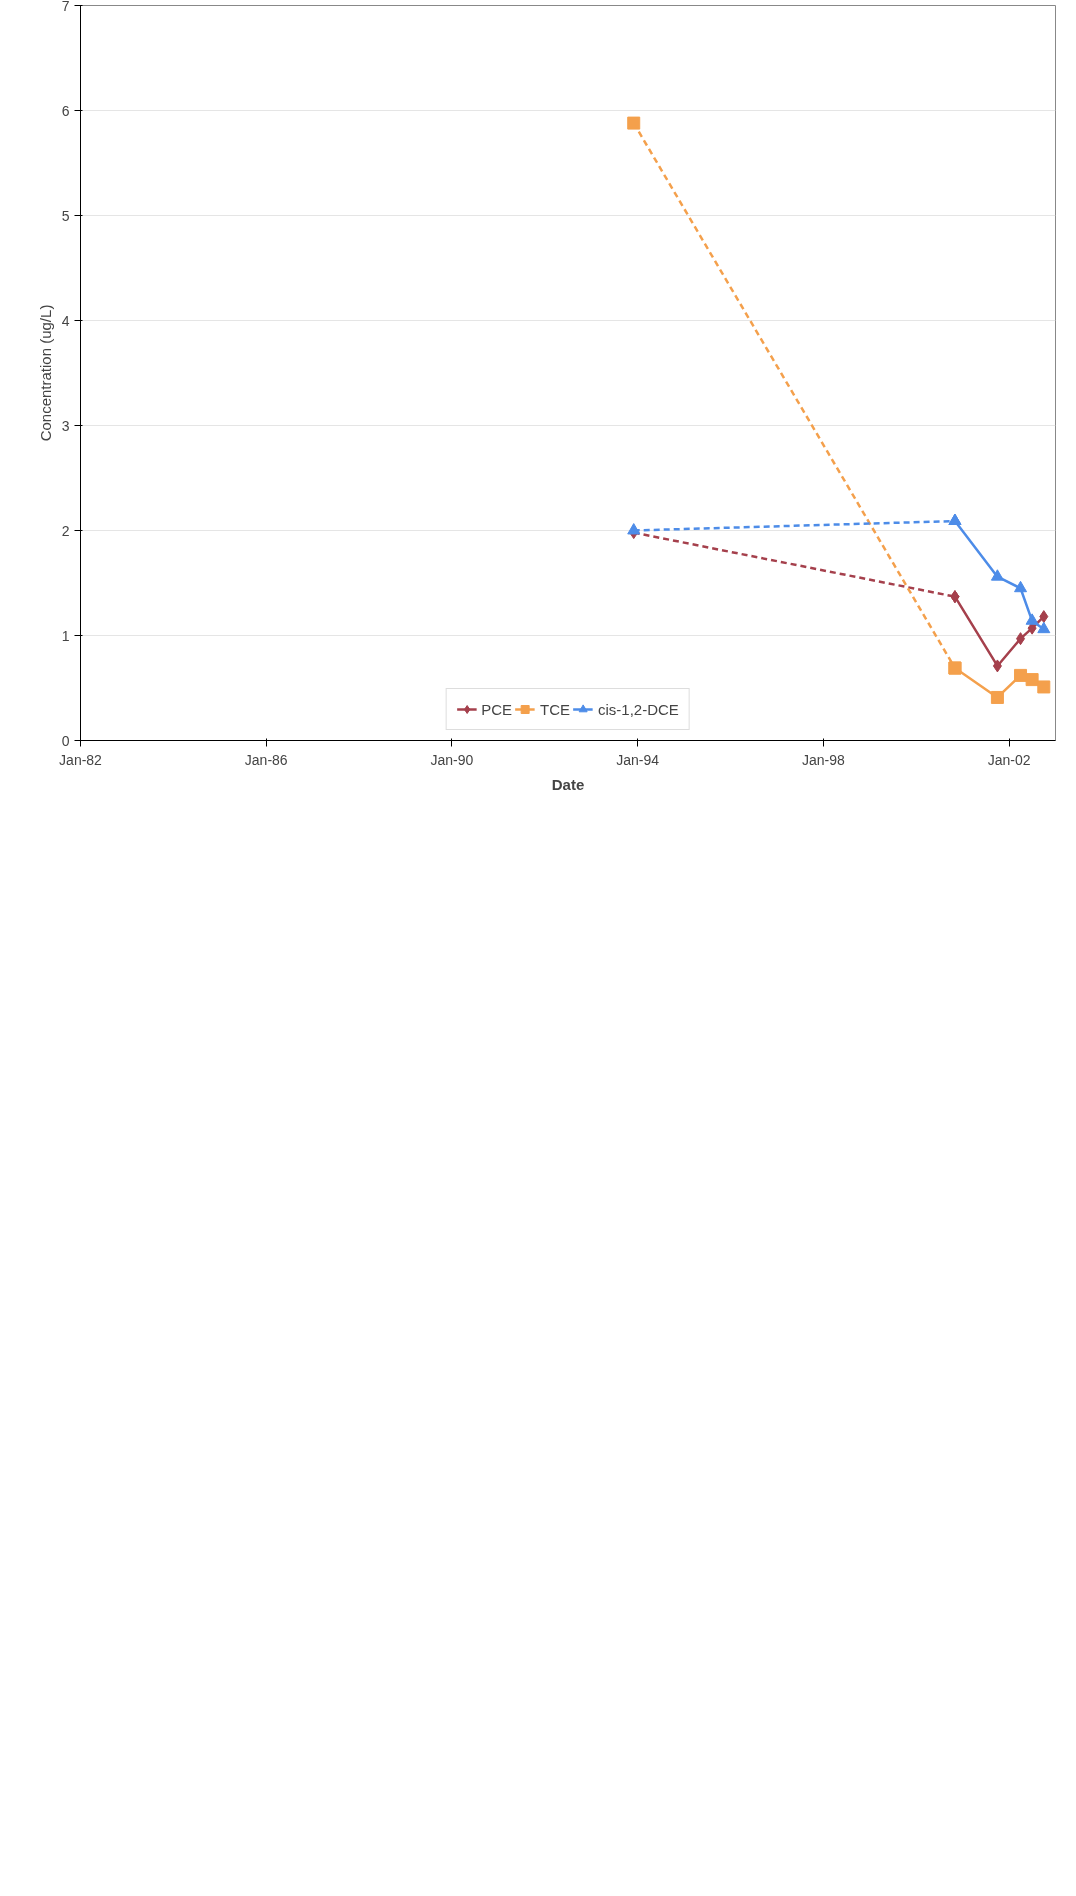  I want to click on legend-label: cis-1,2-DCE, so click(638, 709).